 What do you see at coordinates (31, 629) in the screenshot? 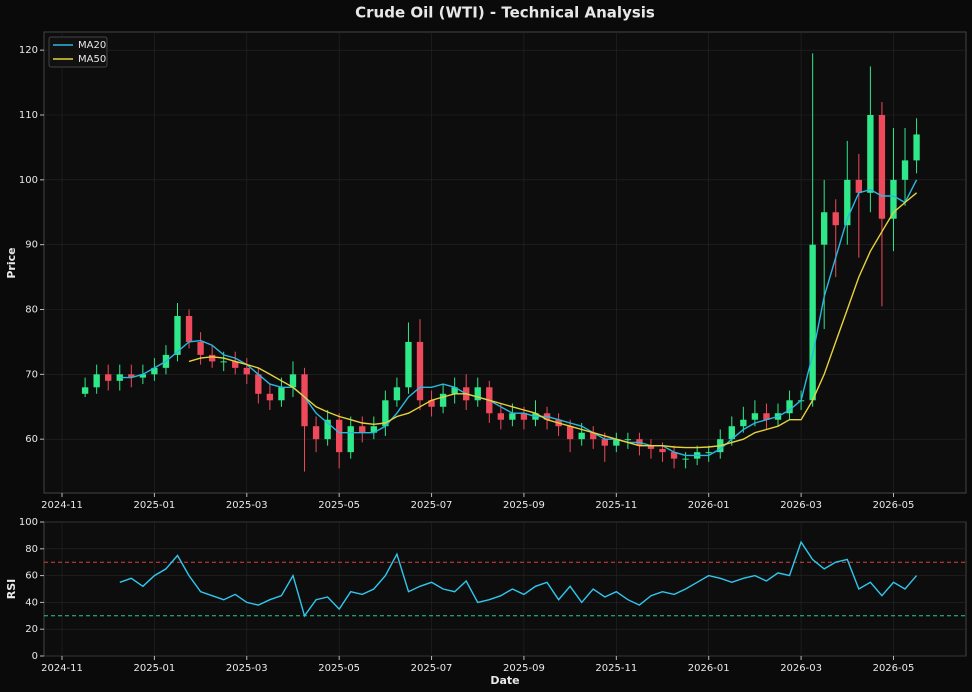
I see `y-tick-label: 20` at bounding box center [31, 629].